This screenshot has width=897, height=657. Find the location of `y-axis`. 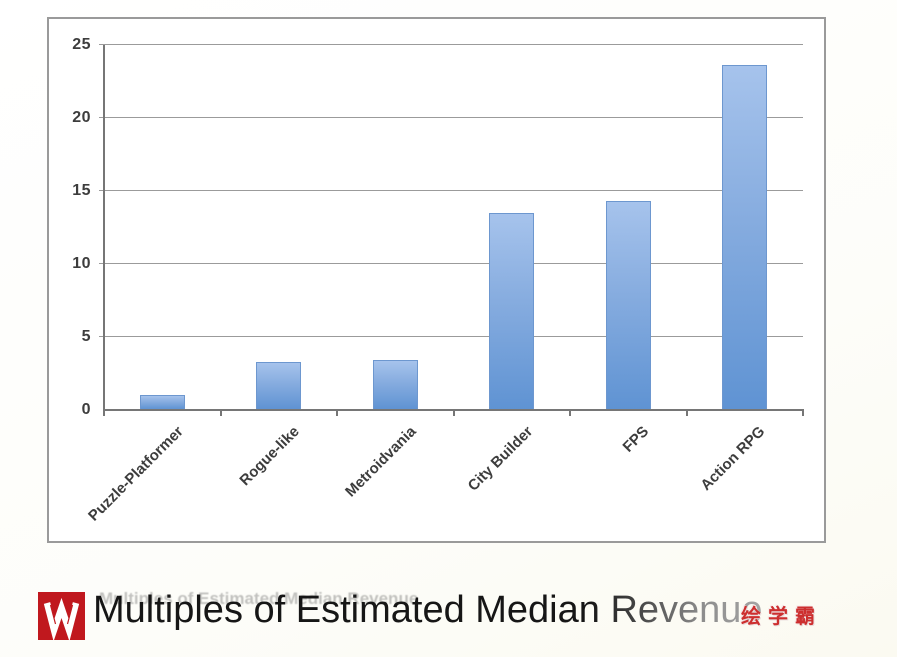

y-axis is located at coordinates (104, 228).